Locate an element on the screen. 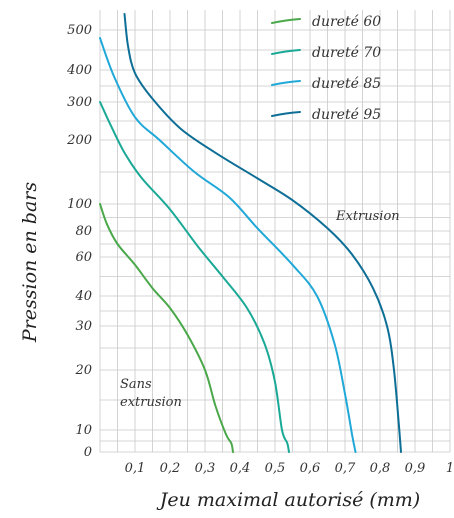 This screenshot has height=518, width=454. legend-item: dureté 85 is located at coordinates (326, 84).